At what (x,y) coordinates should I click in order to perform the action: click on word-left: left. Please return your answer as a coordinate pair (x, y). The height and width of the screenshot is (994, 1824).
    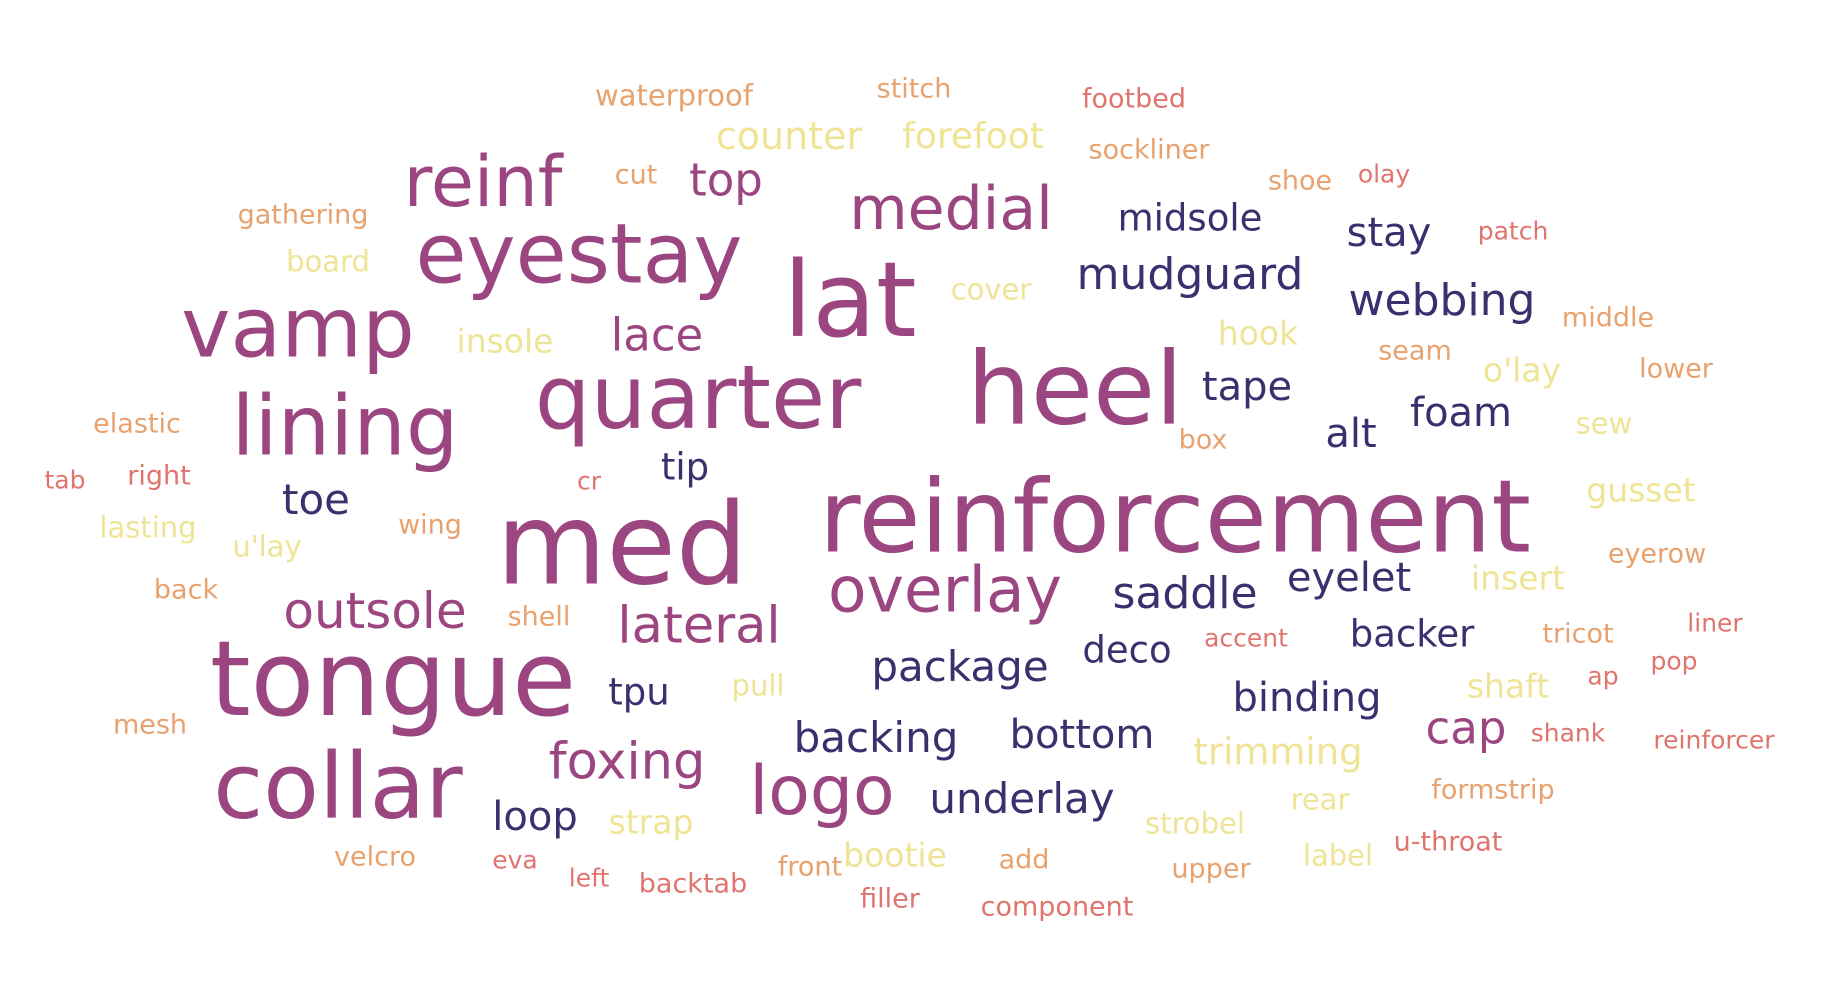
    Looking at the image, I should click on (589, 878).